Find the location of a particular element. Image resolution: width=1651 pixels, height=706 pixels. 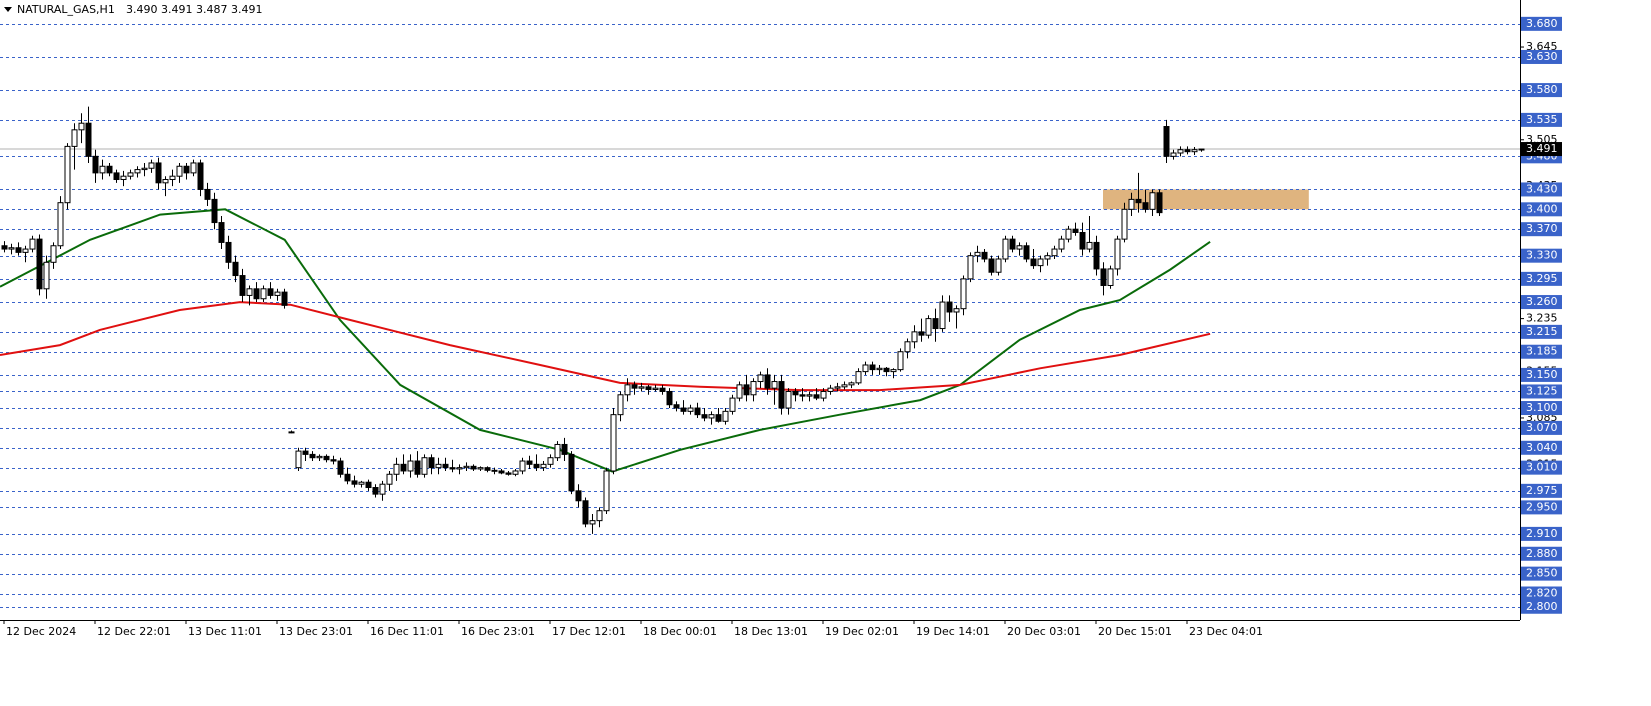

level-label: 2.820 is located at coordinates (1542, 593).